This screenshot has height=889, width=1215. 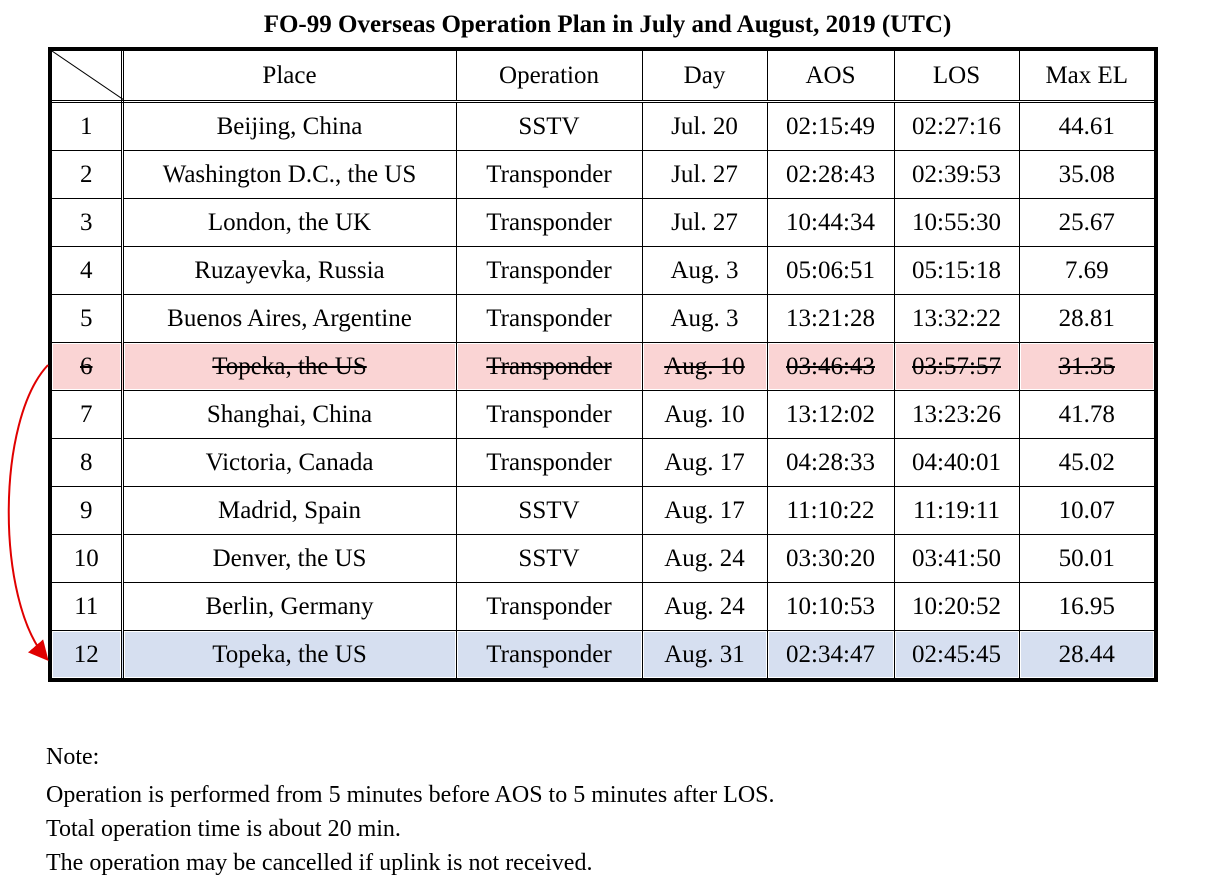 What do you see at coordinates (86, 606) in the screenshot?
I see `row-number: 11` at bounding box center [86, 606].